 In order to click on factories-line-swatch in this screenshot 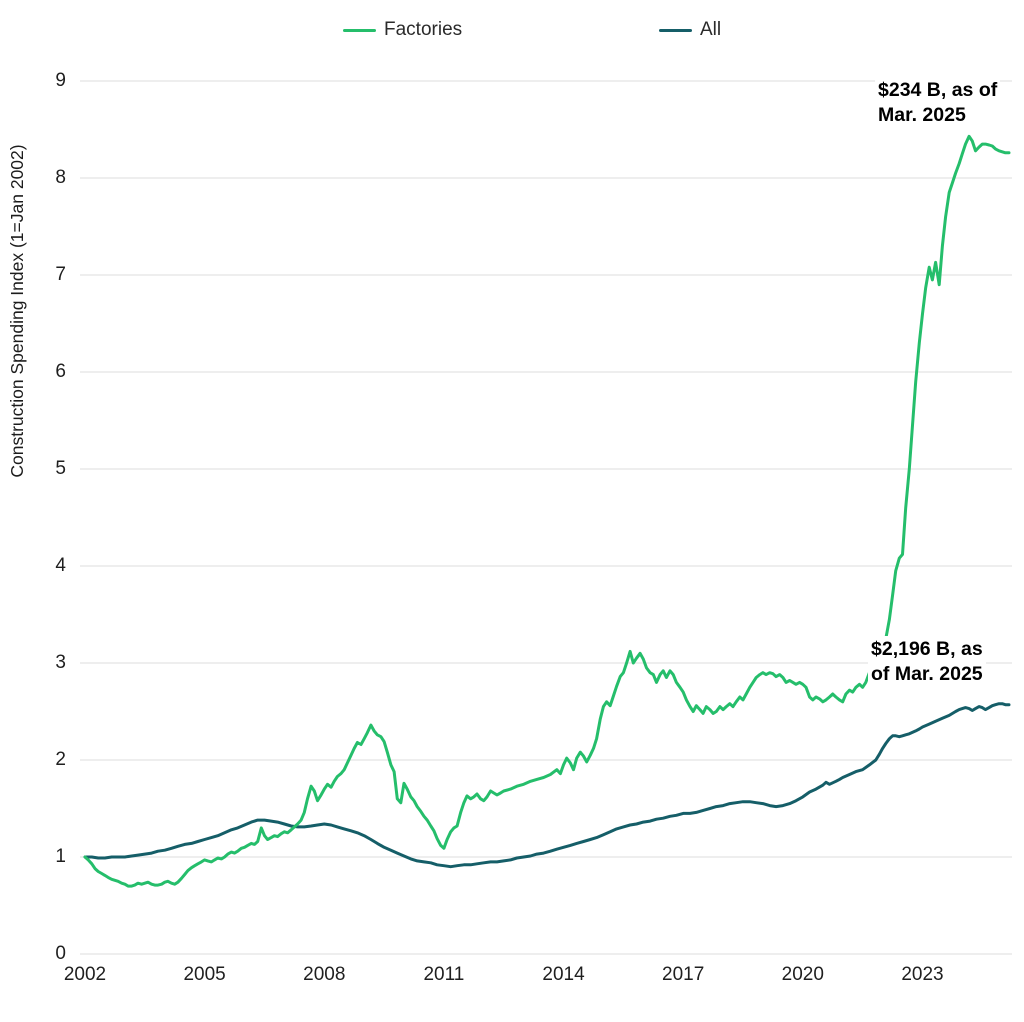, I will do `click(359, 30)`.